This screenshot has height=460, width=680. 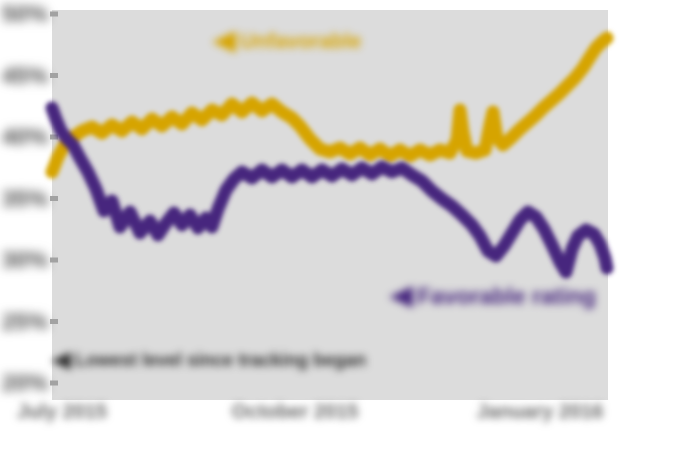 I want to click on y-tick-label: 40%, so click(x=25, y=136).